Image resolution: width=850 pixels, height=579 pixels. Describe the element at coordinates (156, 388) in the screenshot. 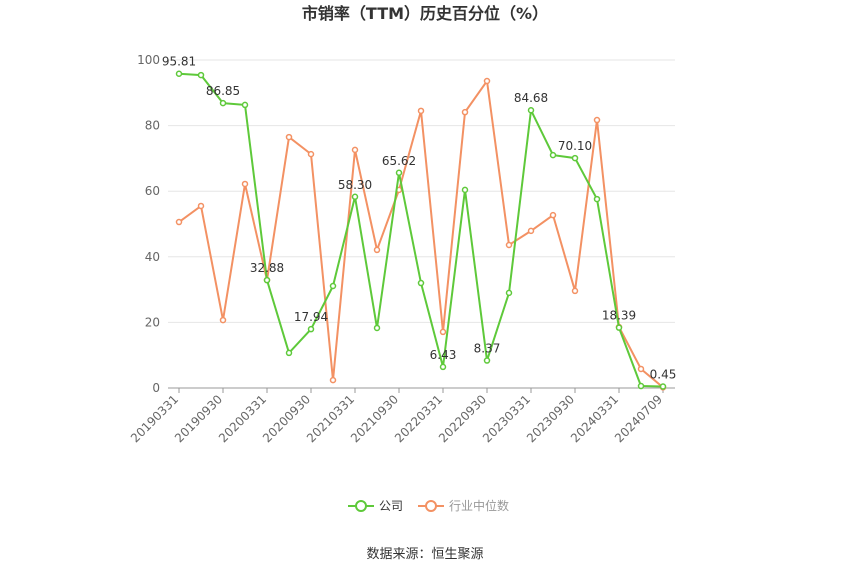

I see `y-tick-label: 0` at that location.